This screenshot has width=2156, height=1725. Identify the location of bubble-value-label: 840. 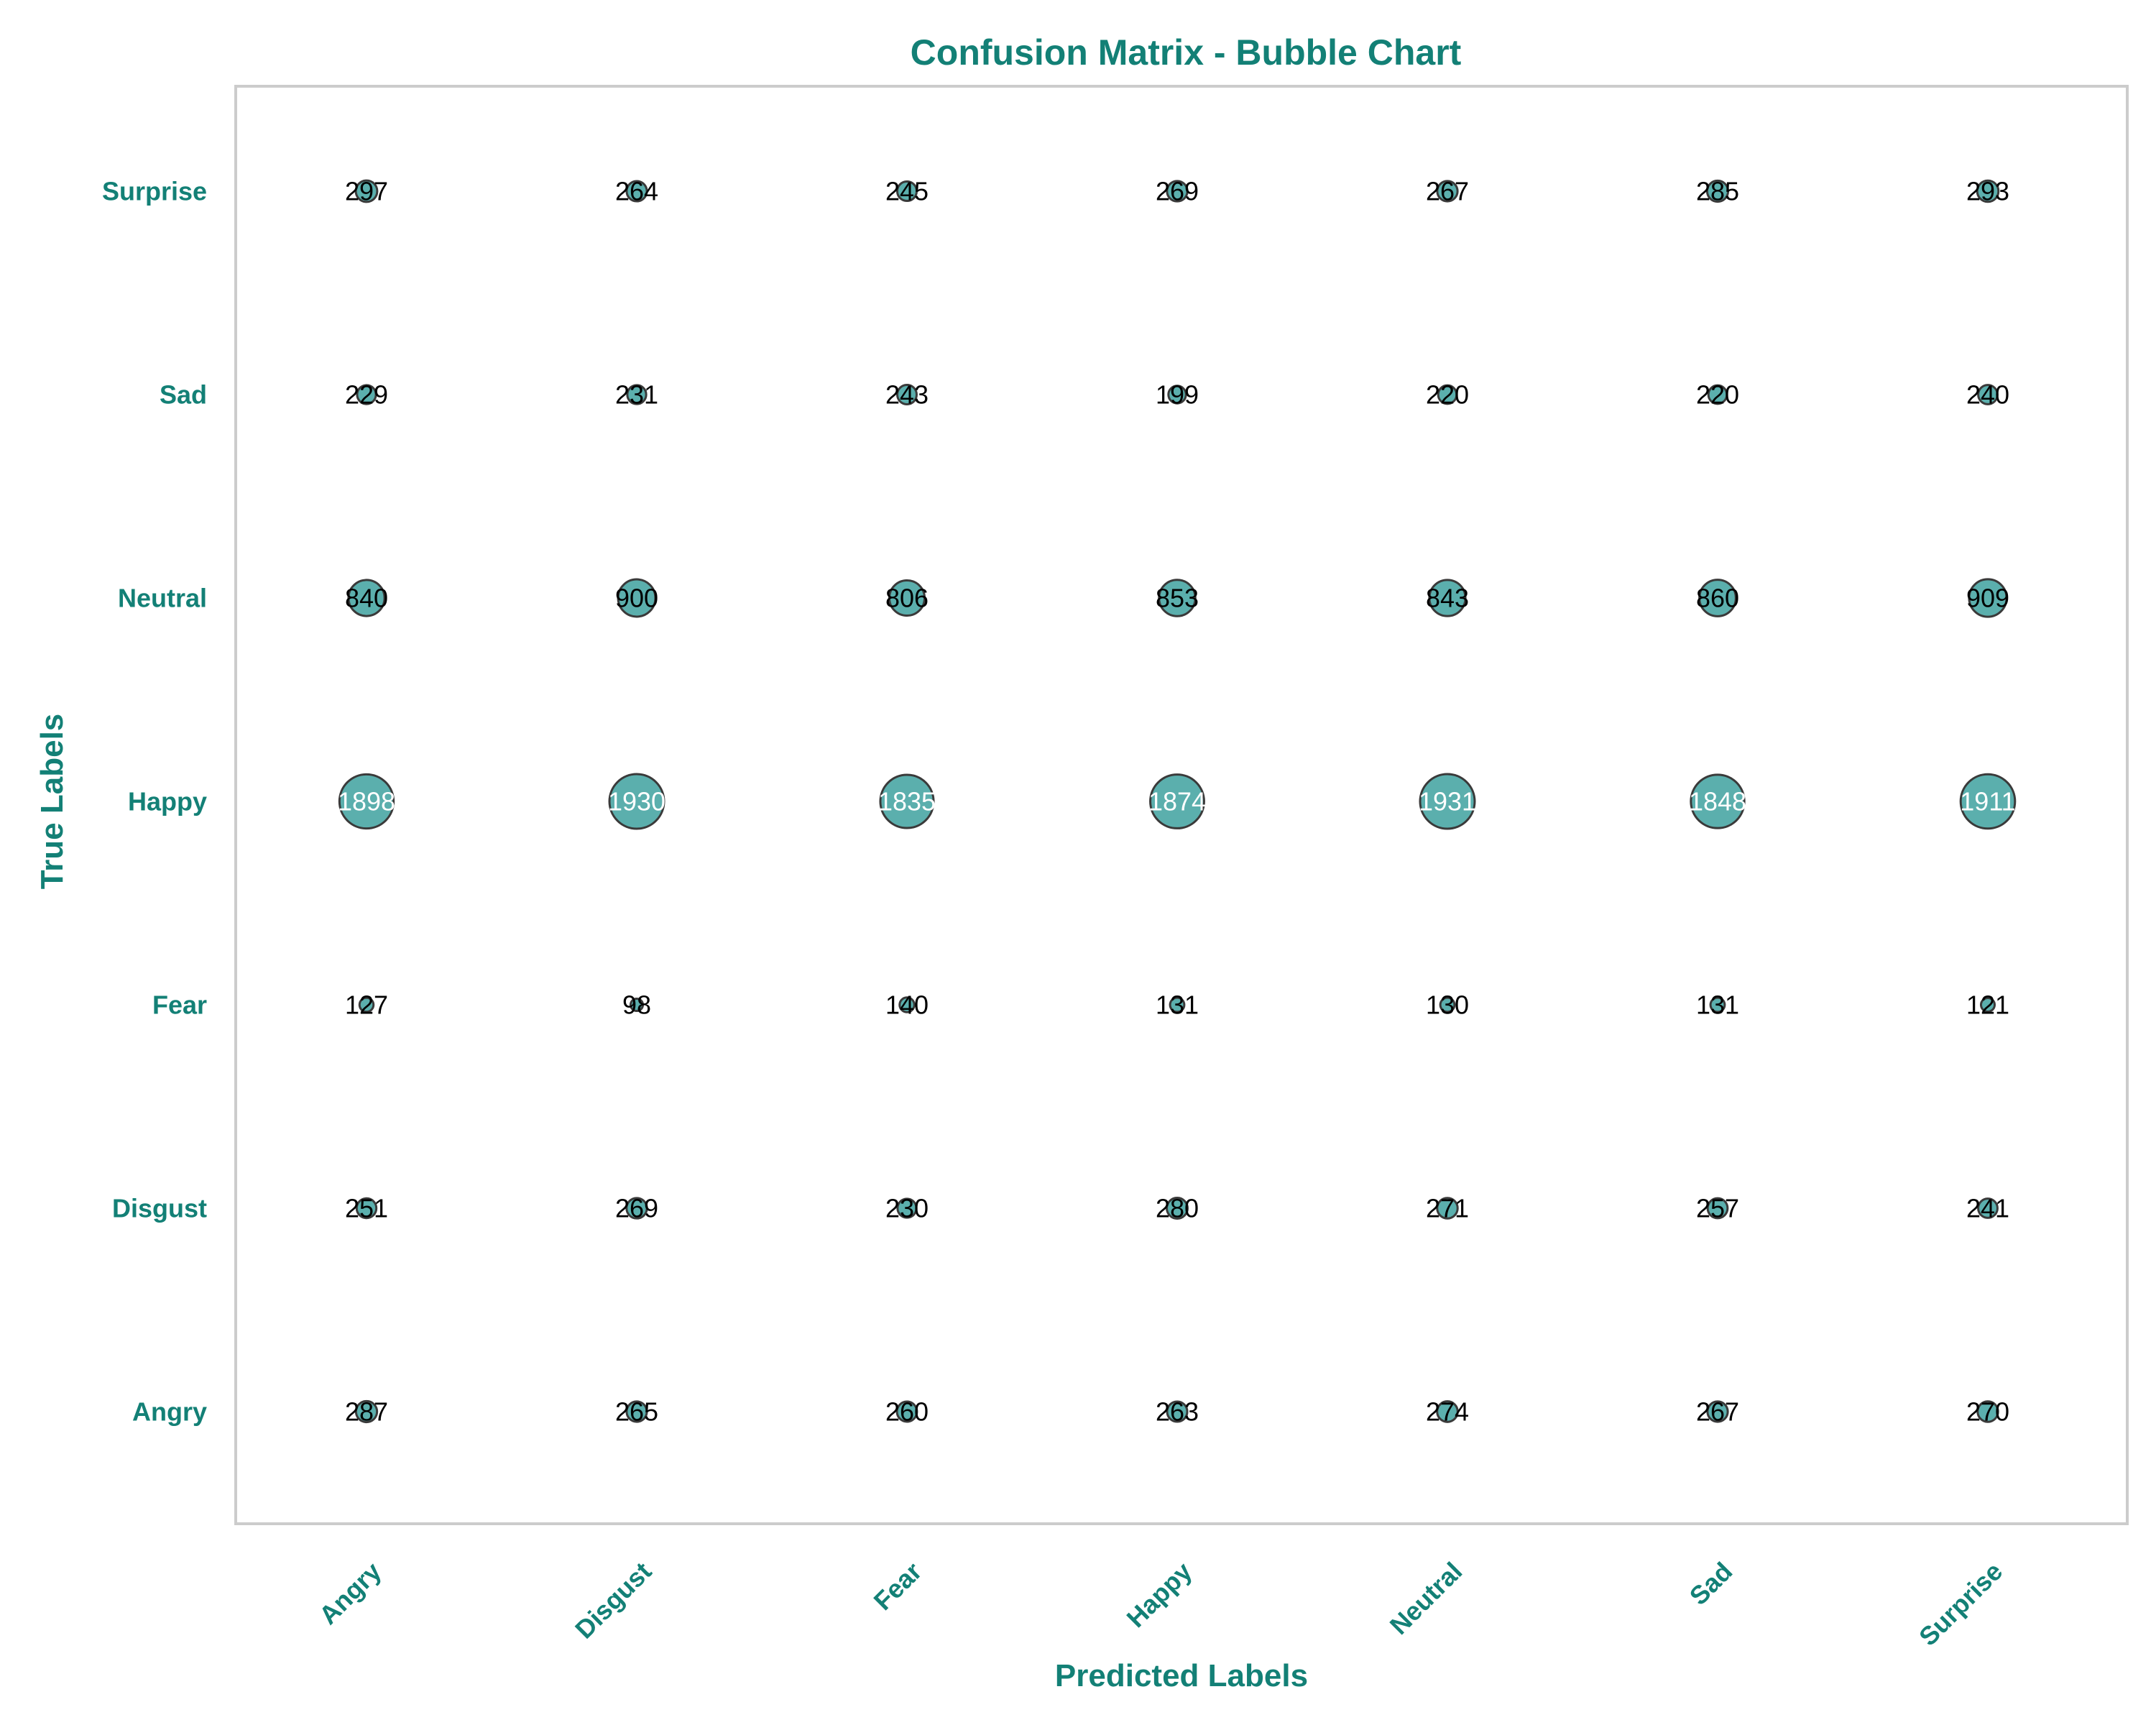
(366, 598).